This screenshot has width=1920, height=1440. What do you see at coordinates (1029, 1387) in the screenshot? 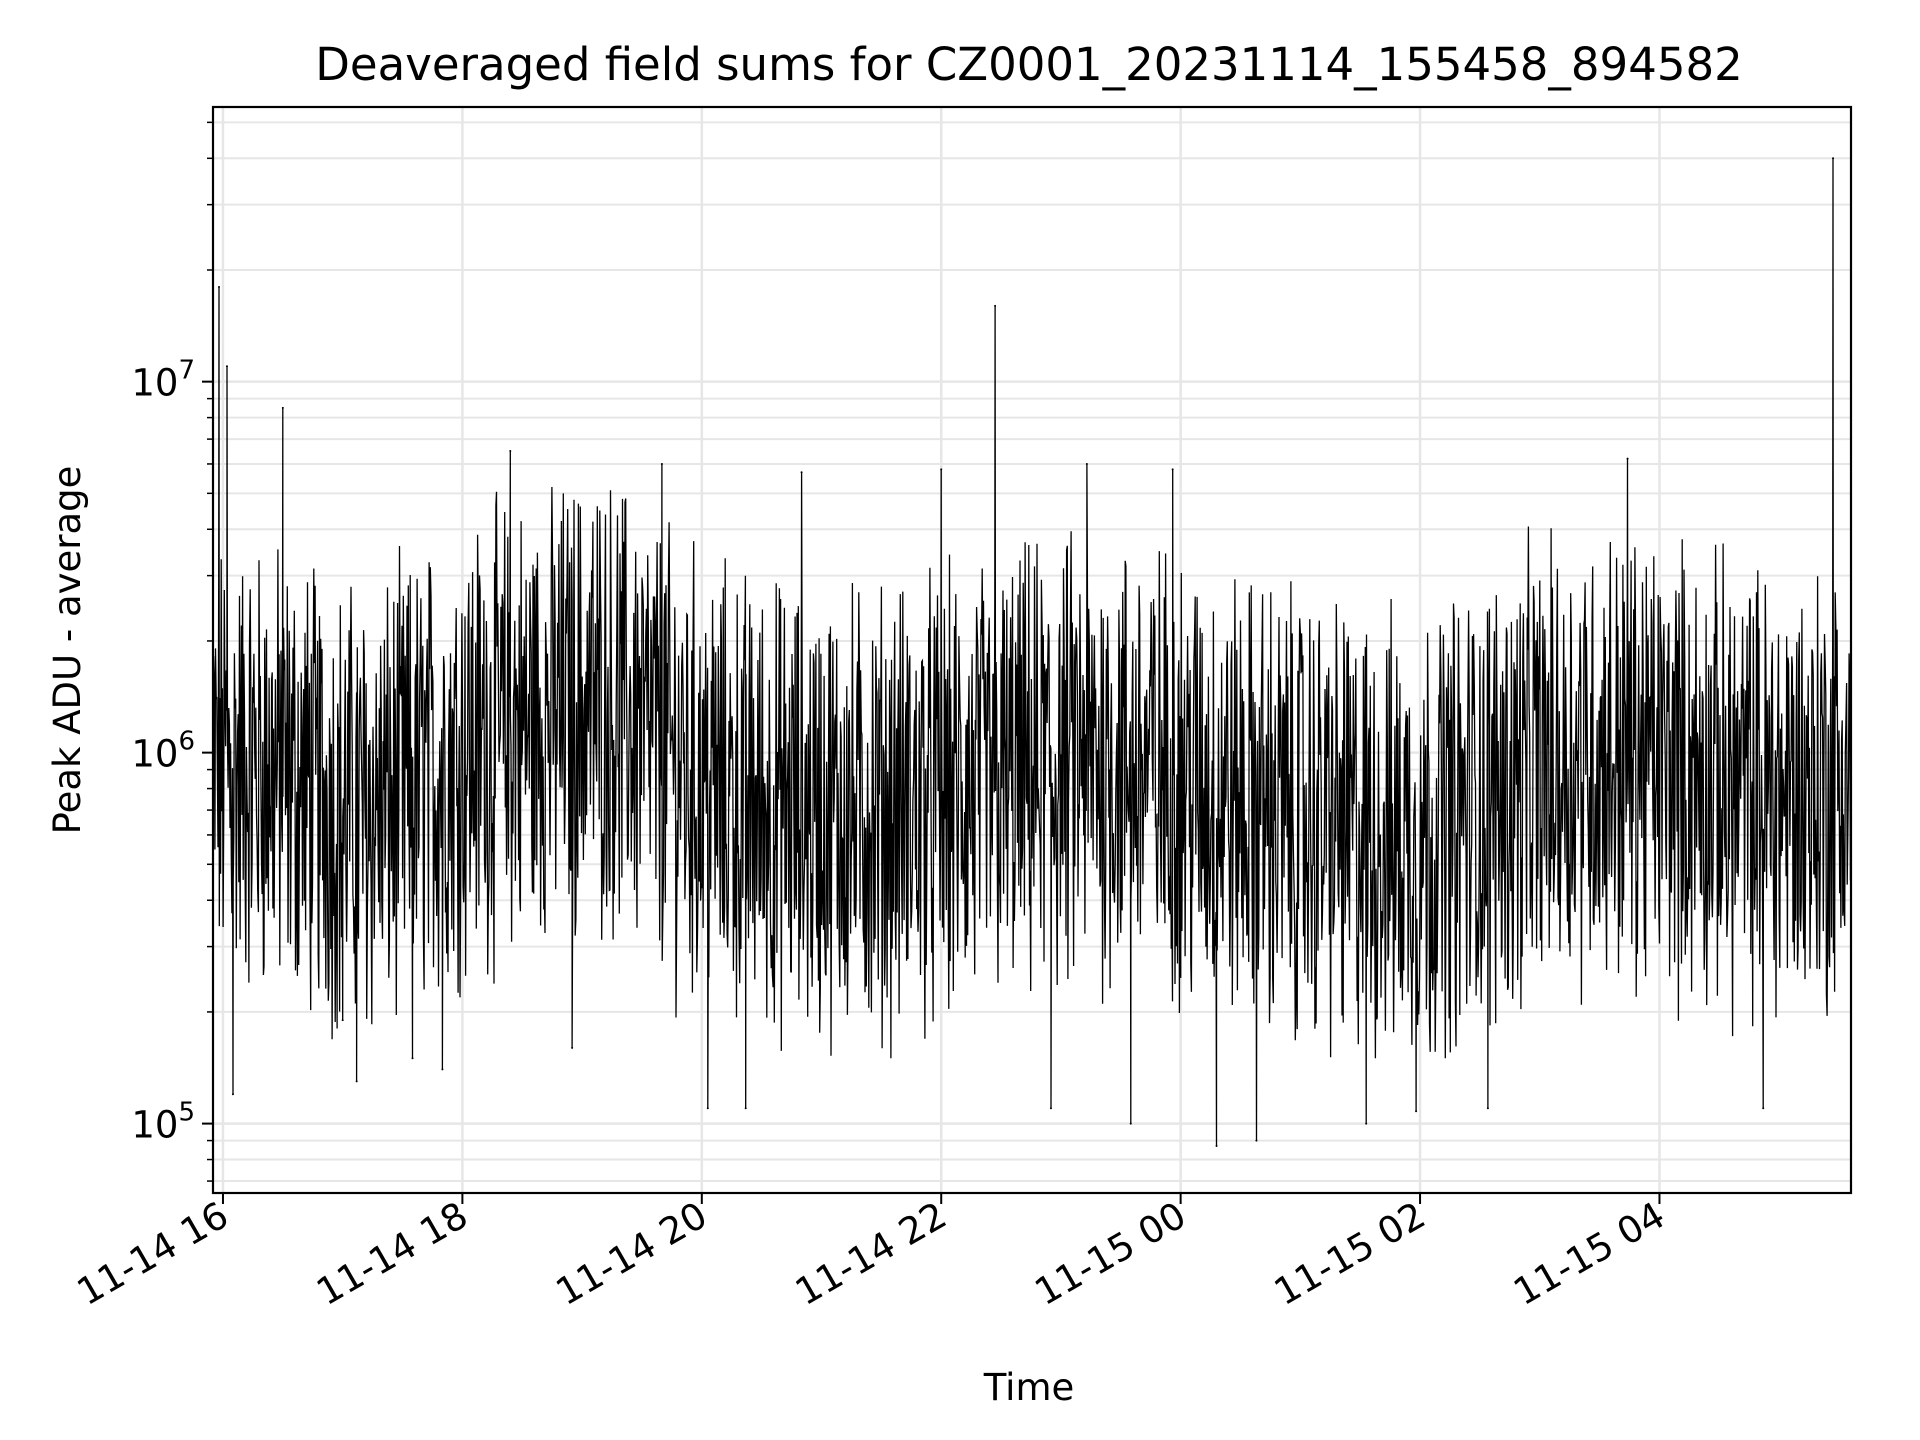
I see `x-axis-label: Time` at bounding box center [1029, 1387].